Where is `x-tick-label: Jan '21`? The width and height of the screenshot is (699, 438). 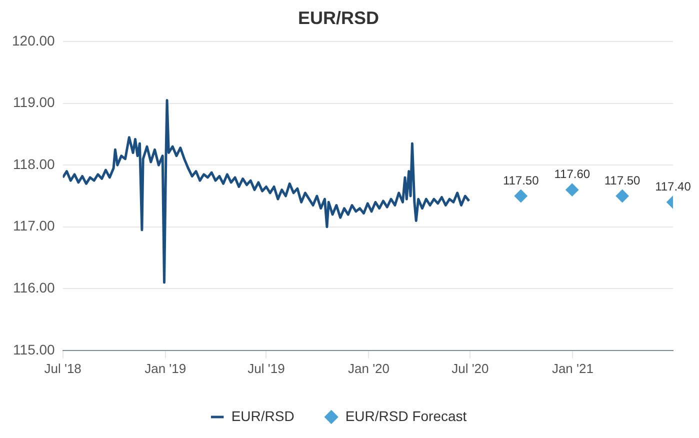 x-tick-label: Jan '21 is located at coordinates (573, 368).